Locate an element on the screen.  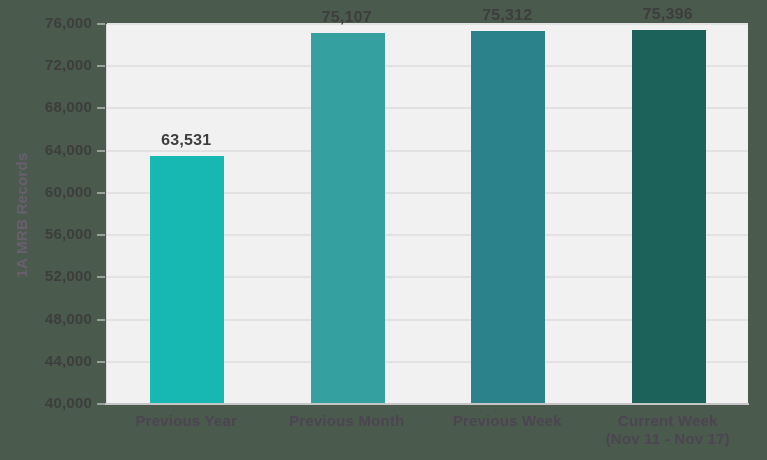
y-tick-label: 40,000 is located at coordinates (68, 403).